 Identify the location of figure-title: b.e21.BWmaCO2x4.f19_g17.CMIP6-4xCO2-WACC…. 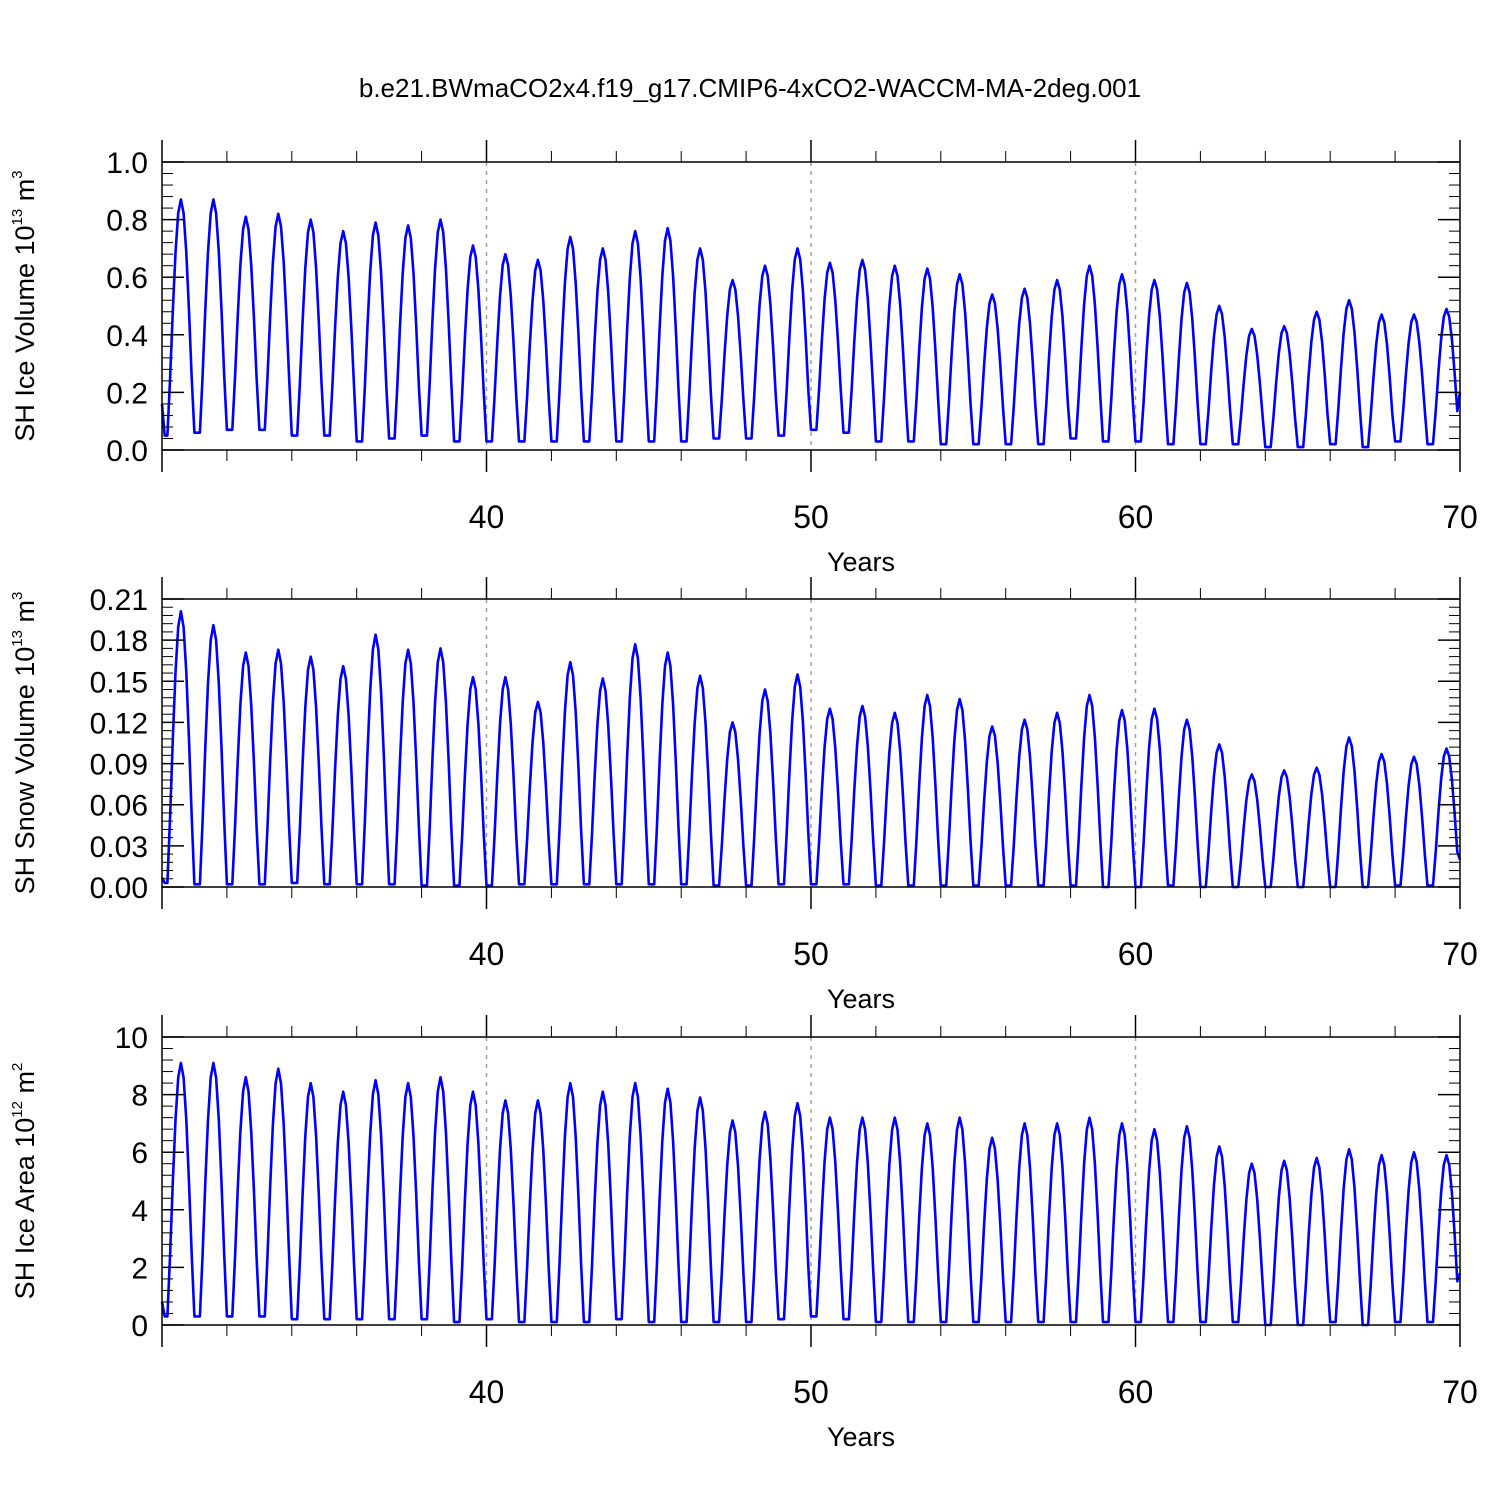
(750, 88).